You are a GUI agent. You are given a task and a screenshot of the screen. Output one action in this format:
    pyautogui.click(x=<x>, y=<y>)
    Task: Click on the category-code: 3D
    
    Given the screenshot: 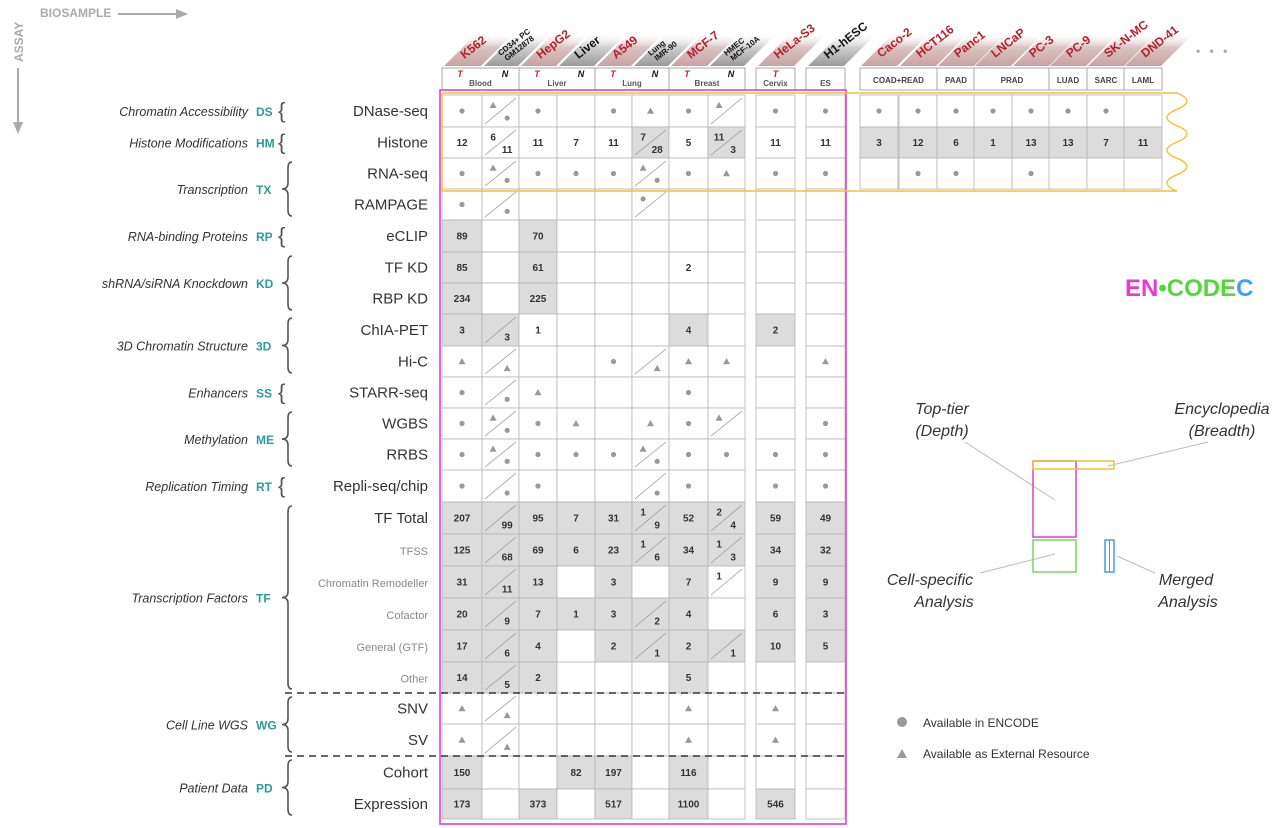 What is the action you would take?
    pyautogui.click(x=264, y=347)
    